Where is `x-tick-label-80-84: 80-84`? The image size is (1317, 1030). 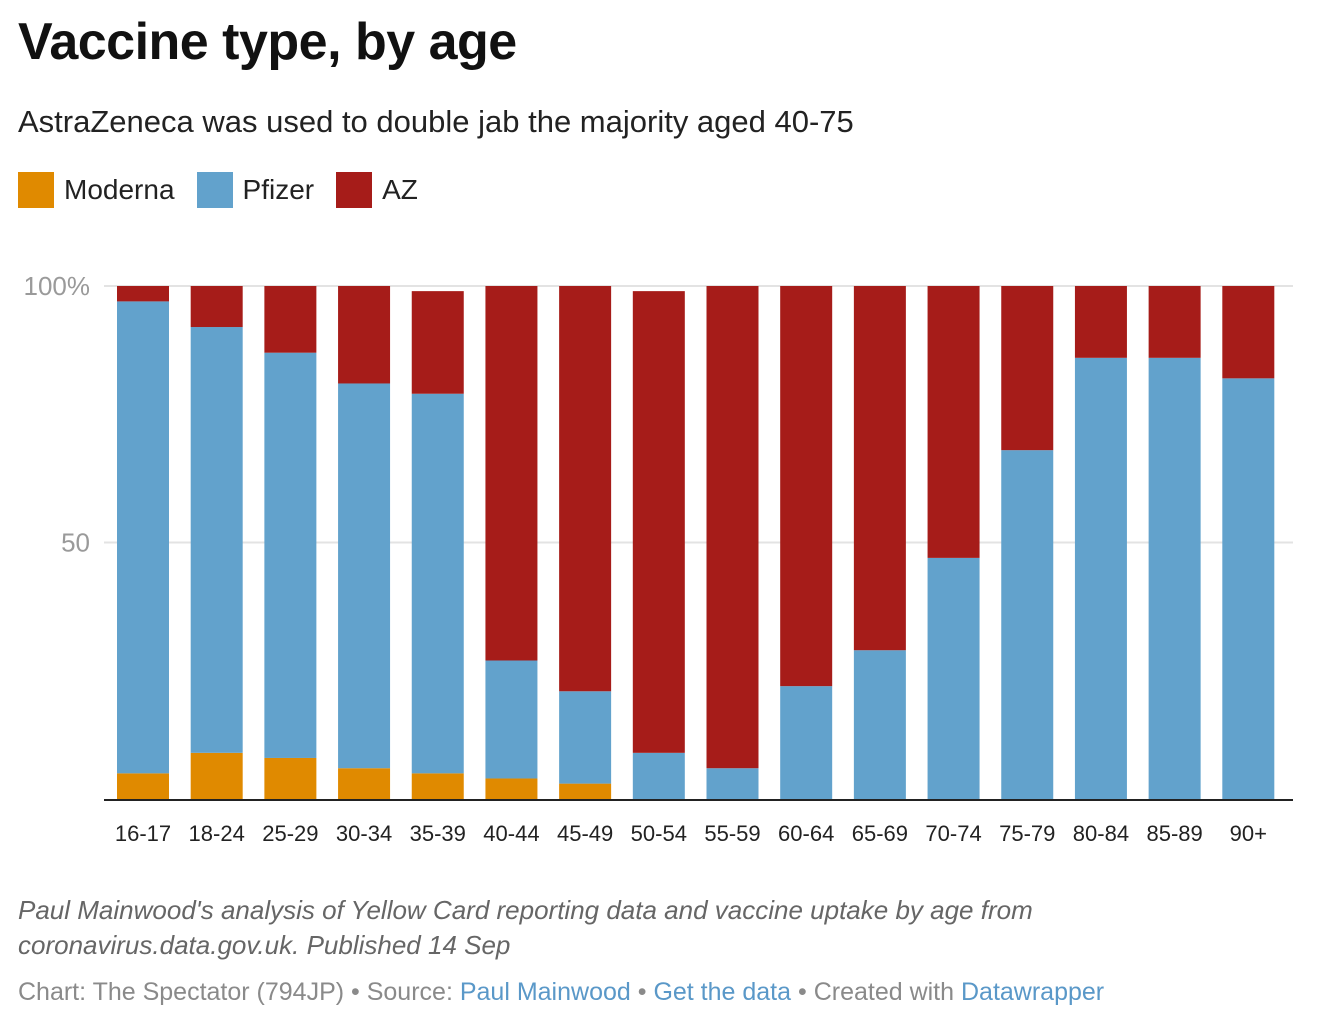
x-tick-label-80-84: 80-84 is located at coordinates (1101, 833).